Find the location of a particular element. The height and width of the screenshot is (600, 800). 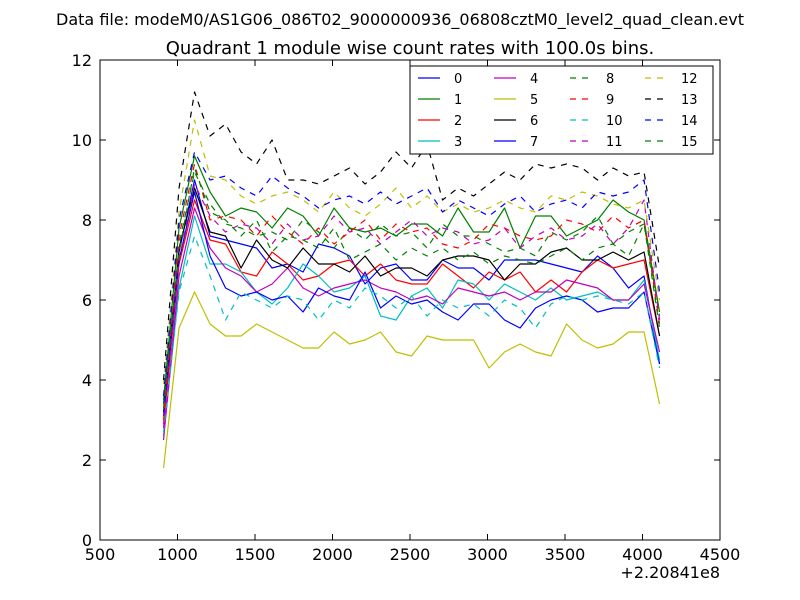

legend-label-4: 4 is located at coordinates (534, 79).